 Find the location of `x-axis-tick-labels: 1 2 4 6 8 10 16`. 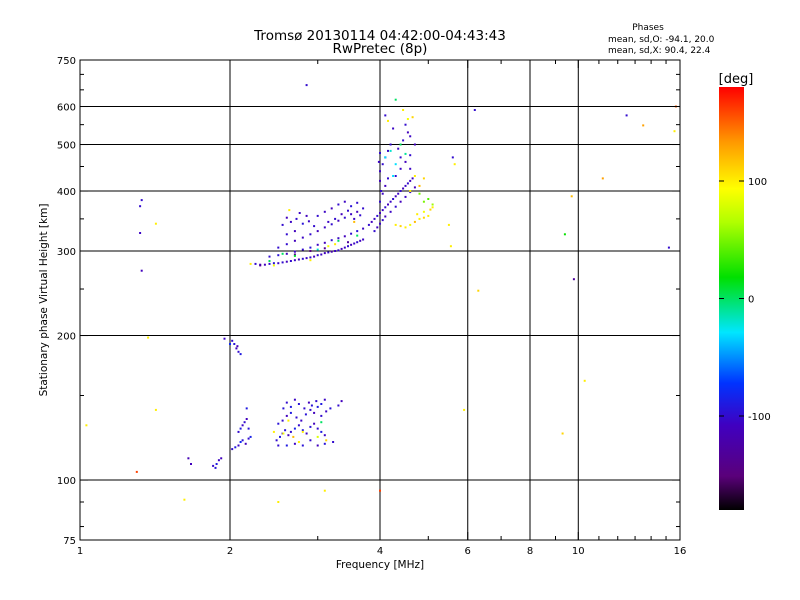

x-axis-tick-labels: 1 2 4 6 8 10 16 is located at coordinates (382, 551).